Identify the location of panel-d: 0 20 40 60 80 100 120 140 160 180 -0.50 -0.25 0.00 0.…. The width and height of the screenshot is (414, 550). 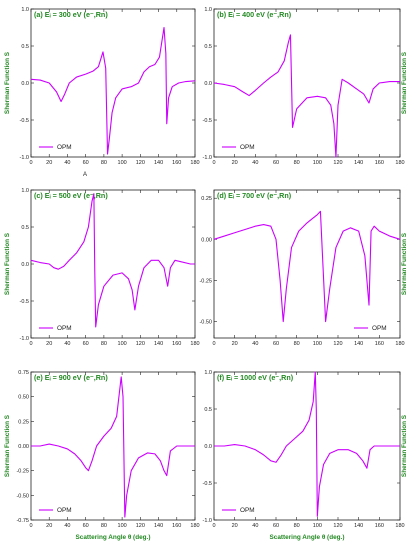
(303, 268).